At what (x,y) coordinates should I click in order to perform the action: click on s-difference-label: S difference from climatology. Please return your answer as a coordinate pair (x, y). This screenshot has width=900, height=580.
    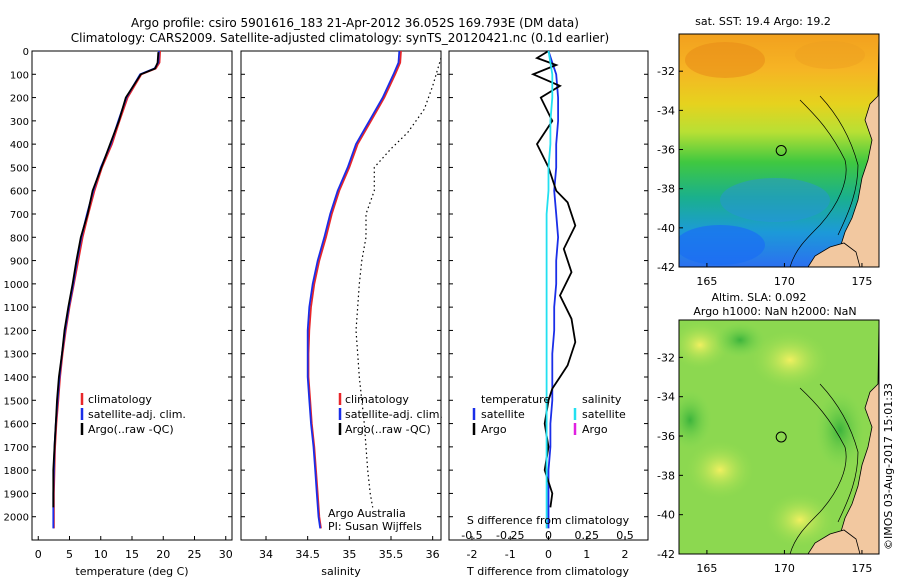
    Looking at the image, I should click on (548, 520).